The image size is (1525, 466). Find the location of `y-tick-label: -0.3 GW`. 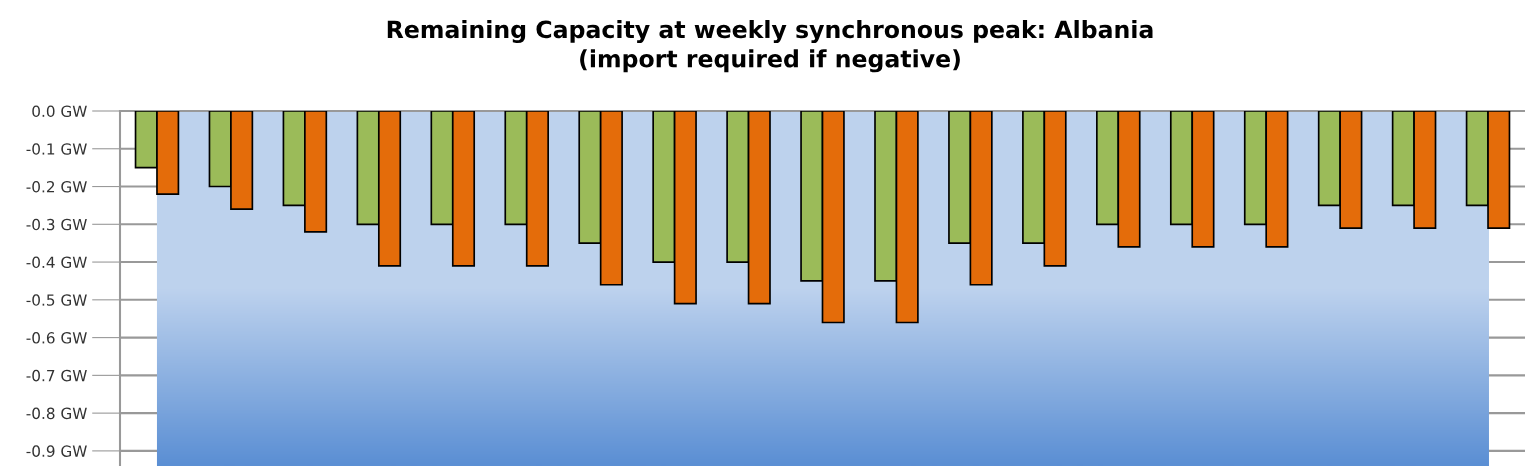

y-tick-label: -0.3 GW is located at coordinates (56, 224).